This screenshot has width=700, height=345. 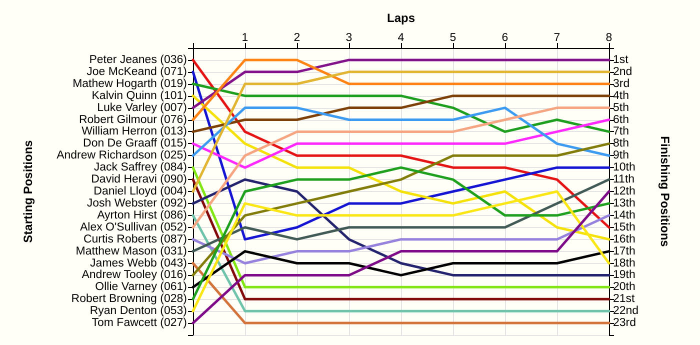 What do you see at coordinates (133, 120) in the screenshot?
I see `text: Robert Gilmour (076)` at bounding box center [133, 120].